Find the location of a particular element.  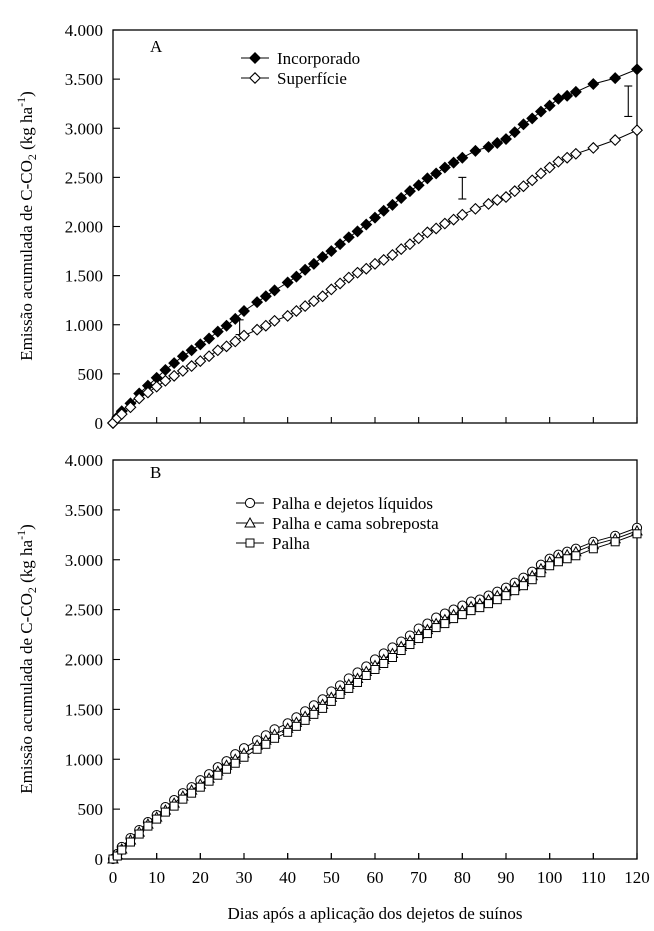

y-tick-label: 4.000 is located at coordinates (84, 460).